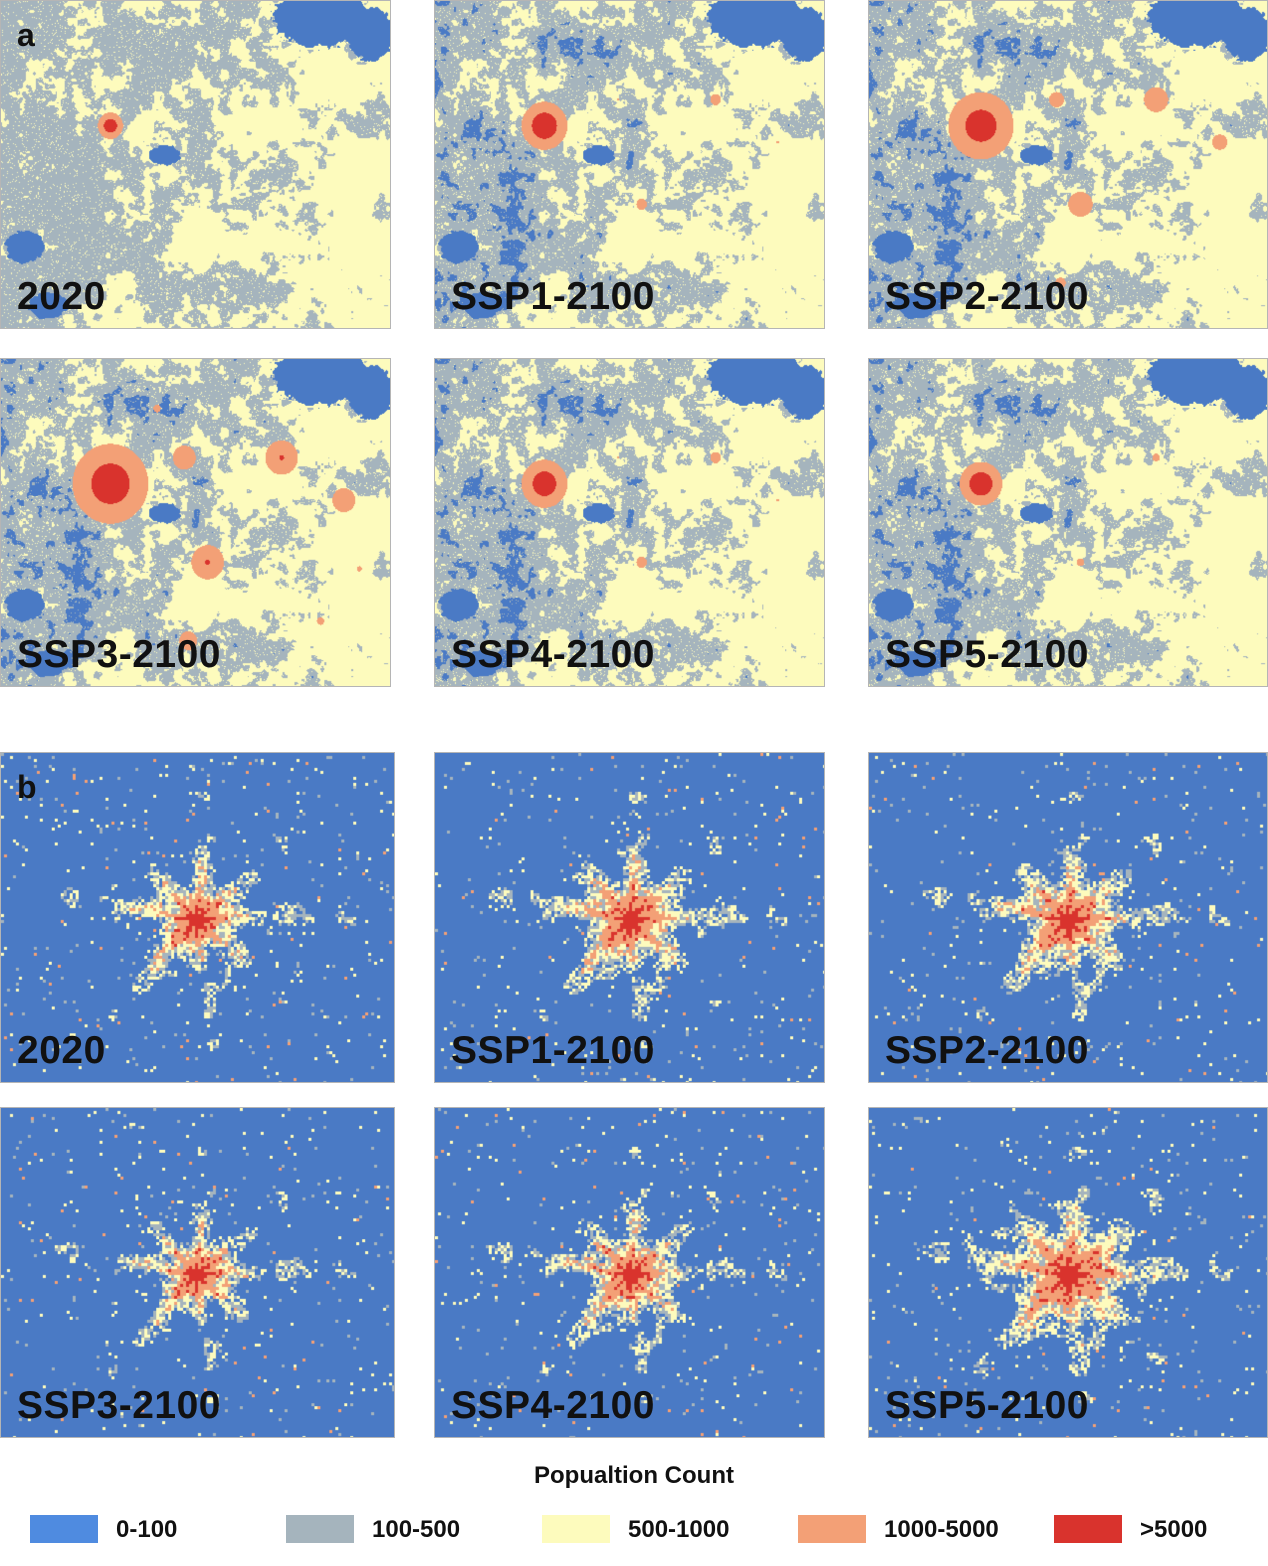 The height and width of the screenshot is (1566, 1268). What do you see at coordinates (416, 1529) in the screenshot?
I see `legend-label: 100-500` at bounding box center [416, 1529].